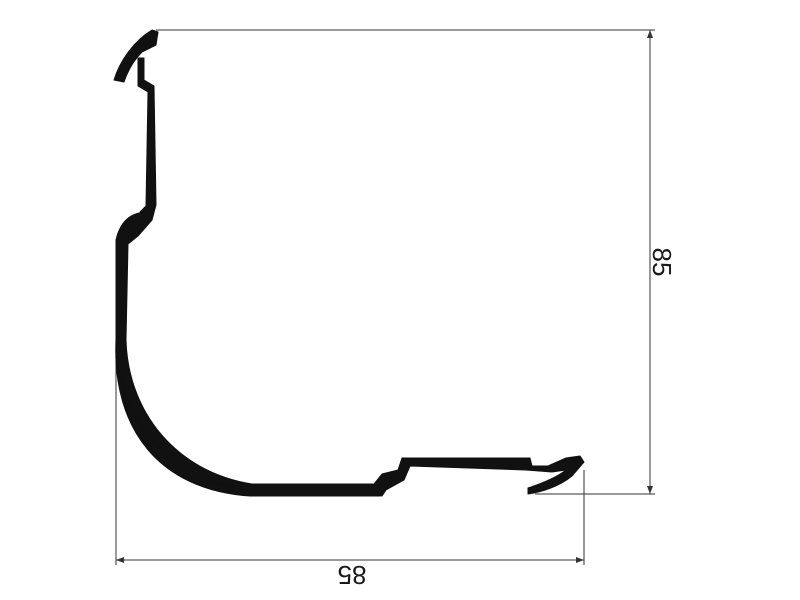  What do you see at coordinates (352, 575) in the screenshot?
I see `width-dimension-label: 85` at bounding box center [352, 575].